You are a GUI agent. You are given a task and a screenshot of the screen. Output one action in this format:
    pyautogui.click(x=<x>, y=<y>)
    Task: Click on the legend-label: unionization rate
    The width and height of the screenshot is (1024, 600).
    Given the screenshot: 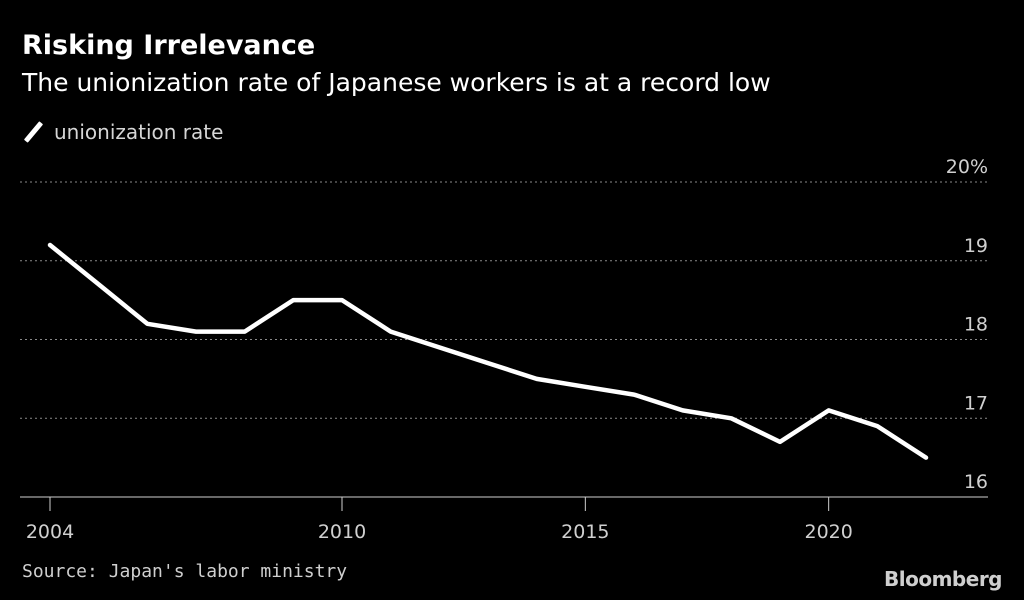 What is the action you would take?
    pyautogui.click(x=139, y=132)
    